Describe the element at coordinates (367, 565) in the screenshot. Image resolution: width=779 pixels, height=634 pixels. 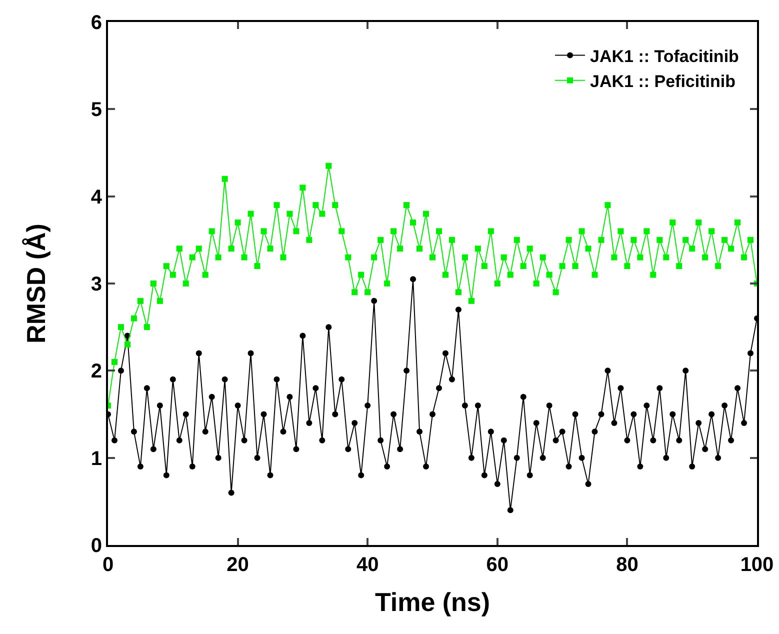
I see `x-tick-label: 40` at that location.